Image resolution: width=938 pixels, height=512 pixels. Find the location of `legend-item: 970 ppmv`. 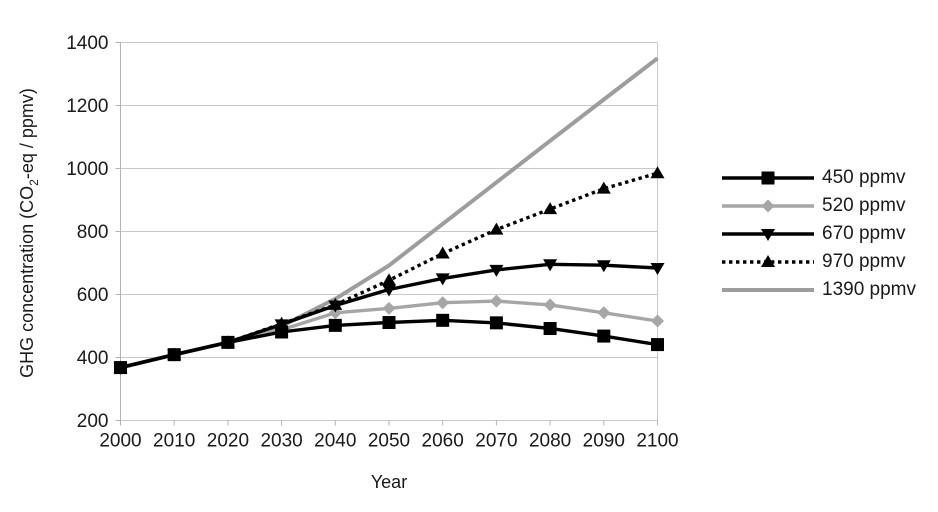

legend-item: 970 ppmv is located at coordinates (819, 262).